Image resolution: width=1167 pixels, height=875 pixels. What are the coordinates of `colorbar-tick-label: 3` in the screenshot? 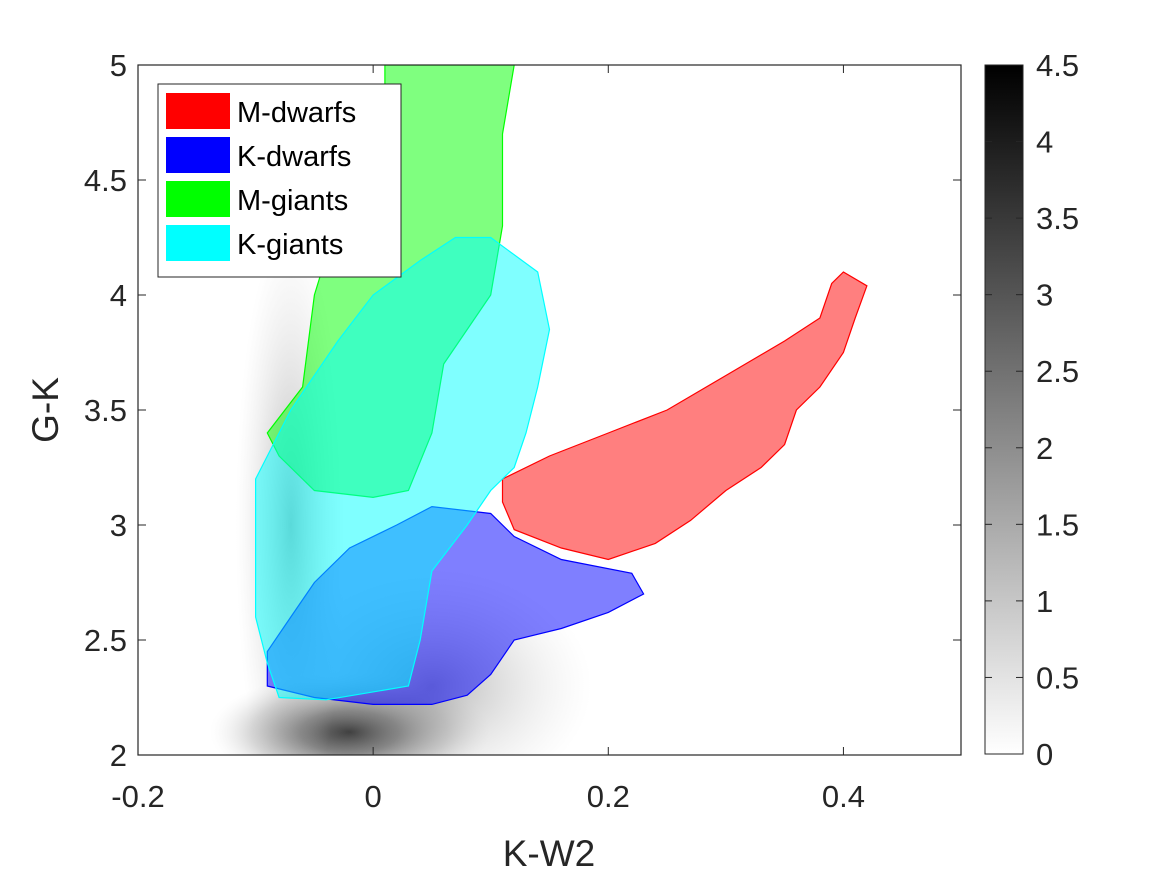 It's located at (1044, 295).